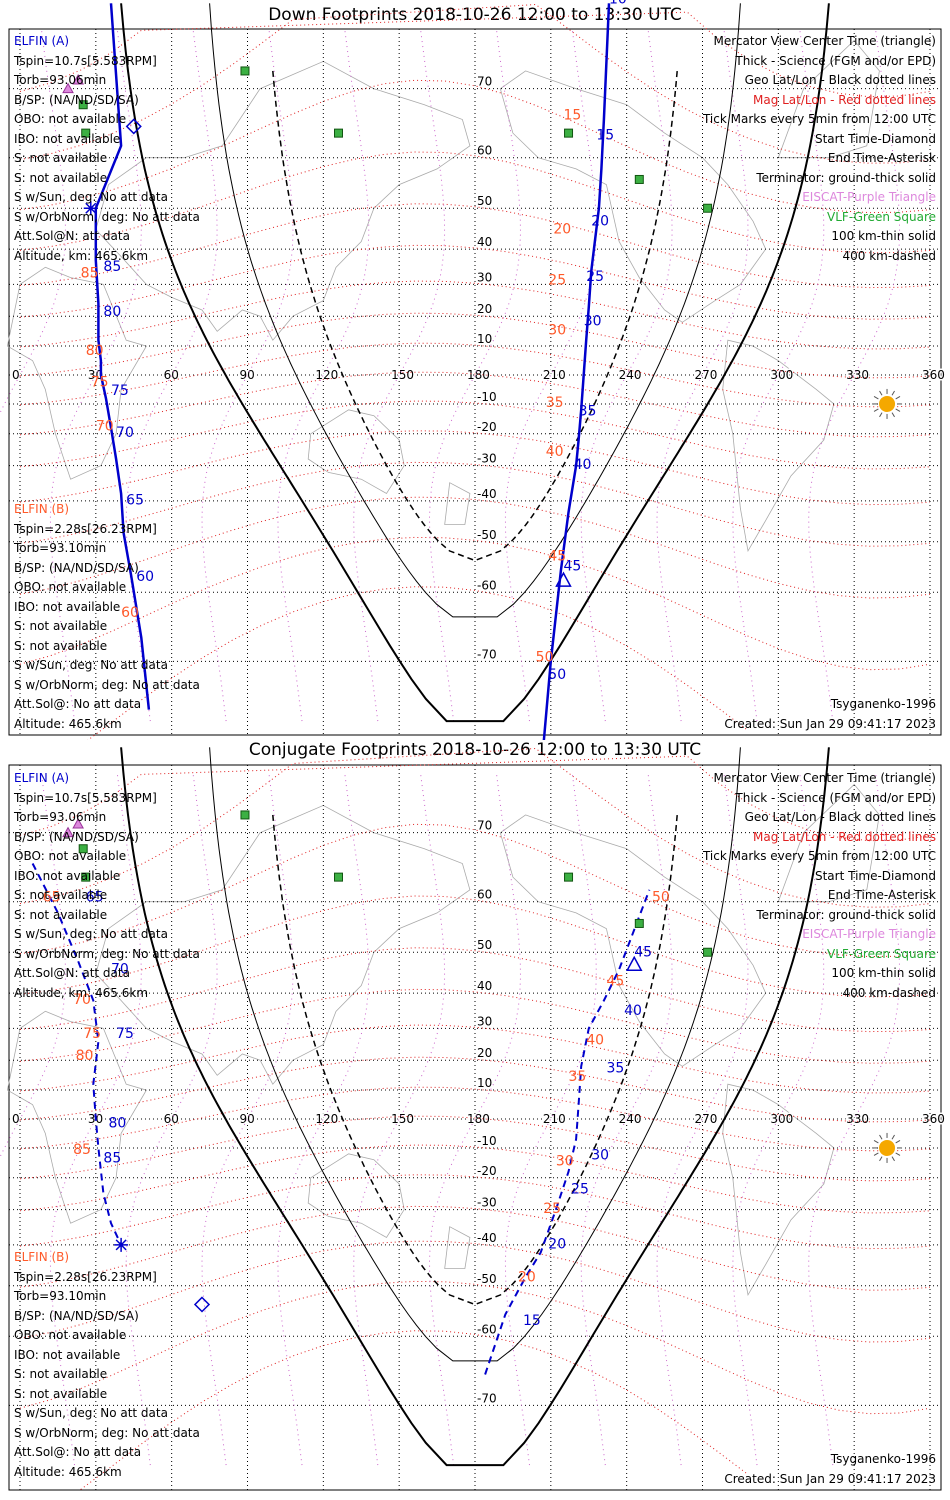 The height and width of the screenshot is (1500, 950). What do you see at coordinates (42, 778) in the screenshot?
I see `elfin-a-label: ELFIN (A)` at bounding box center [42, 778].